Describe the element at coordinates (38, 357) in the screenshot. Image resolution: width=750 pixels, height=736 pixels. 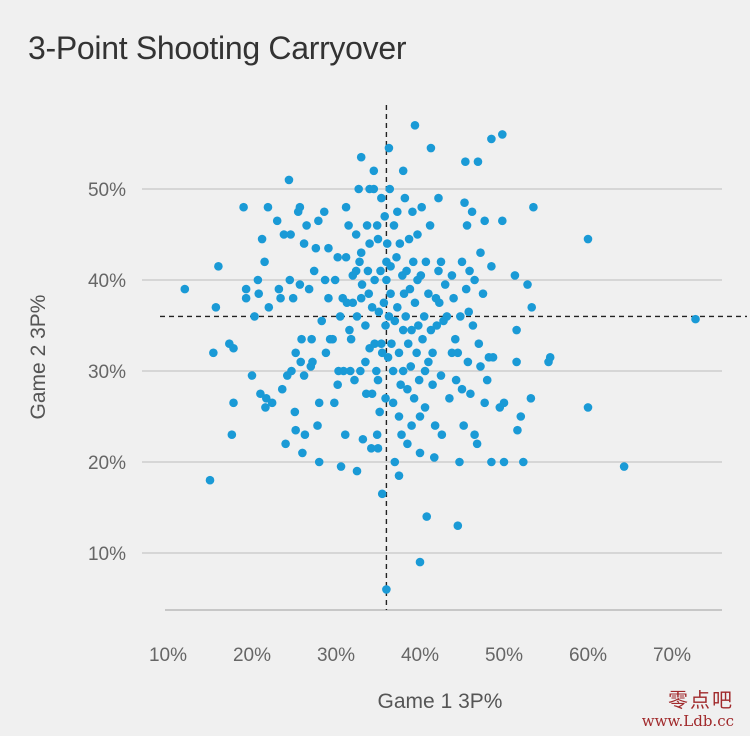
I see `y-axis-label: Game 2 3P%` at that location.